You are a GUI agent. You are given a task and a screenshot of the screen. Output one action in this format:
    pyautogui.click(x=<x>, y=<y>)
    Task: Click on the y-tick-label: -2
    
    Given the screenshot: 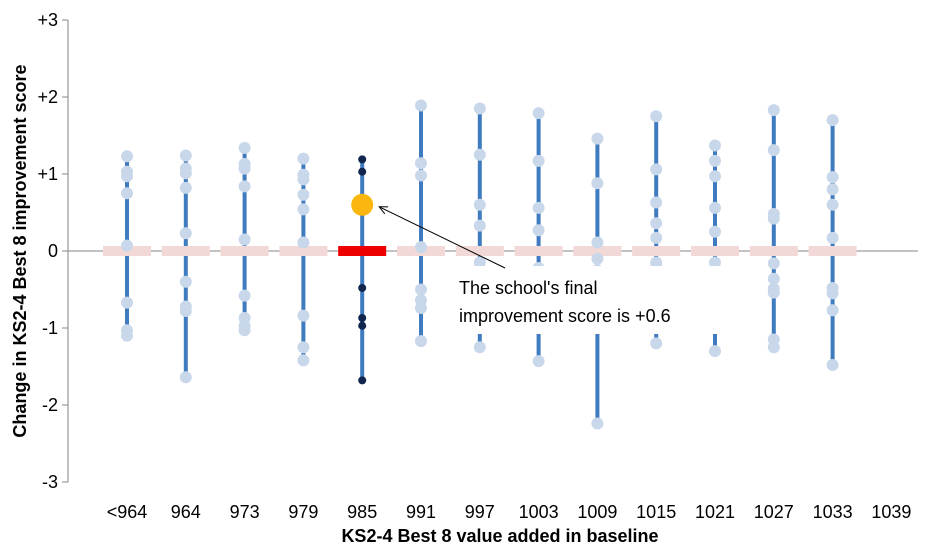 What is the action you would take?
    pyautogui.click(x=50, y=405)
    